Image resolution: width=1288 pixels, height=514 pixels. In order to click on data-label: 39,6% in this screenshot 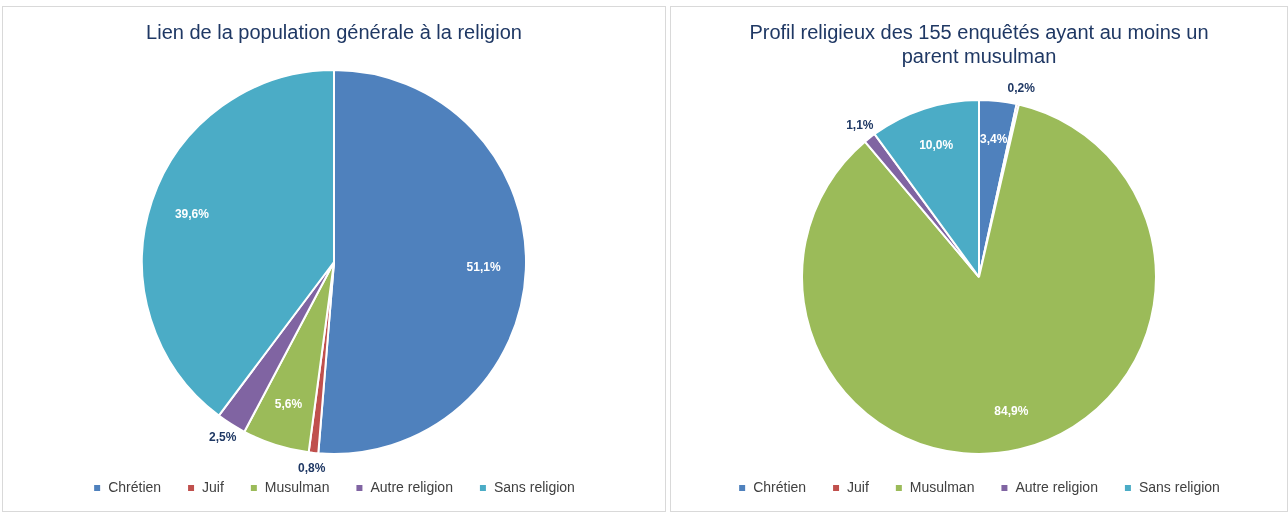, I will do `click(192, 213)`.